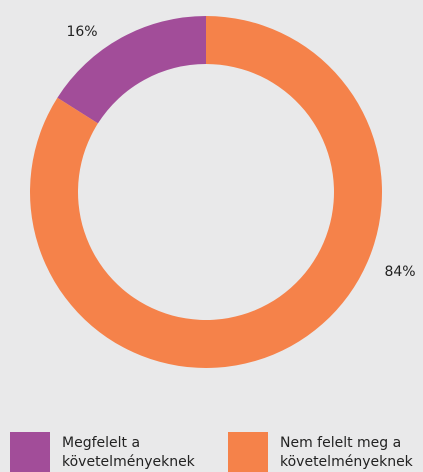 This screenshot has width=423, height=472. I want to click on legend-item: Nem felelt meg a követelményeknek, so click(325, 452).